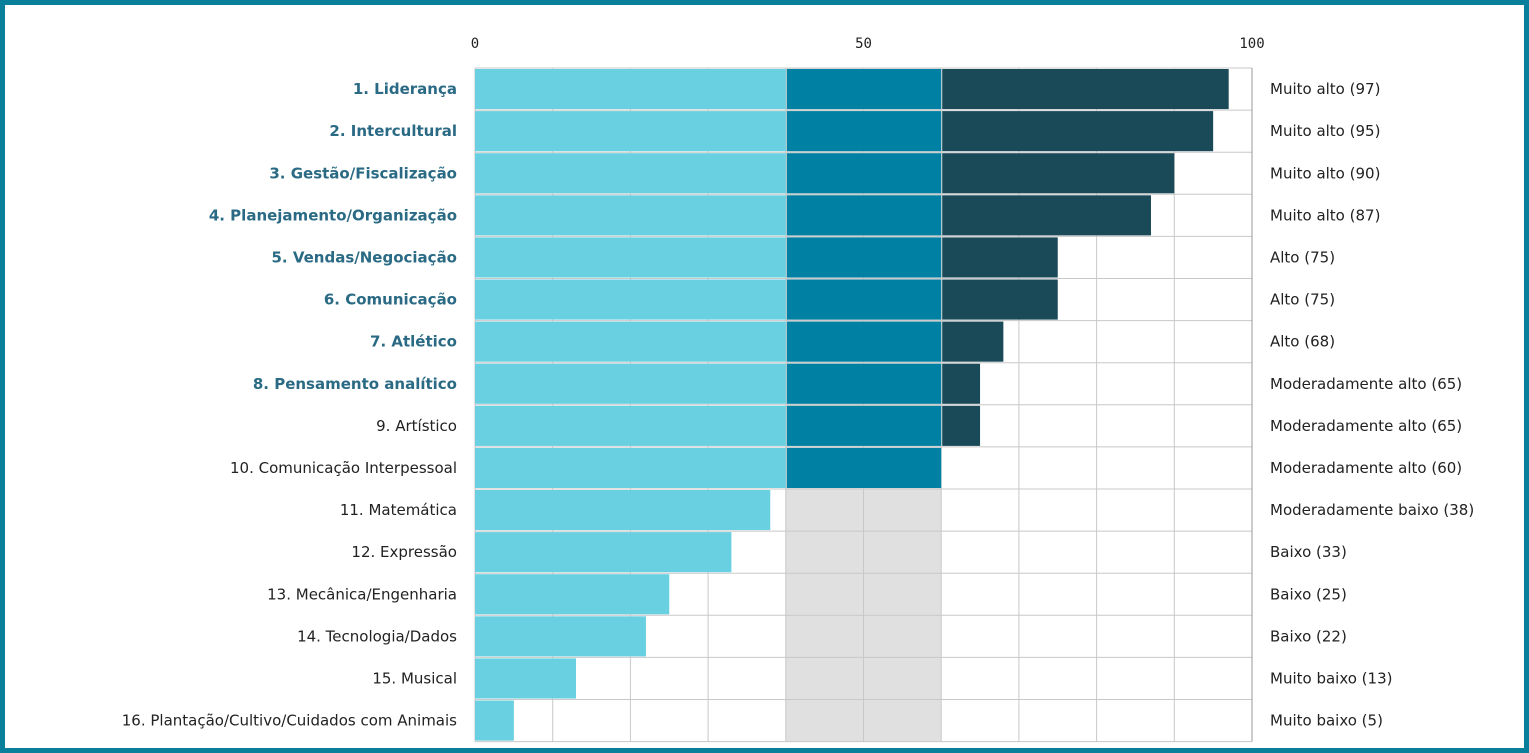 This screenshot has height=753, width=1529. I want to click on value-label: Baixo (33), so click(1308, 552).